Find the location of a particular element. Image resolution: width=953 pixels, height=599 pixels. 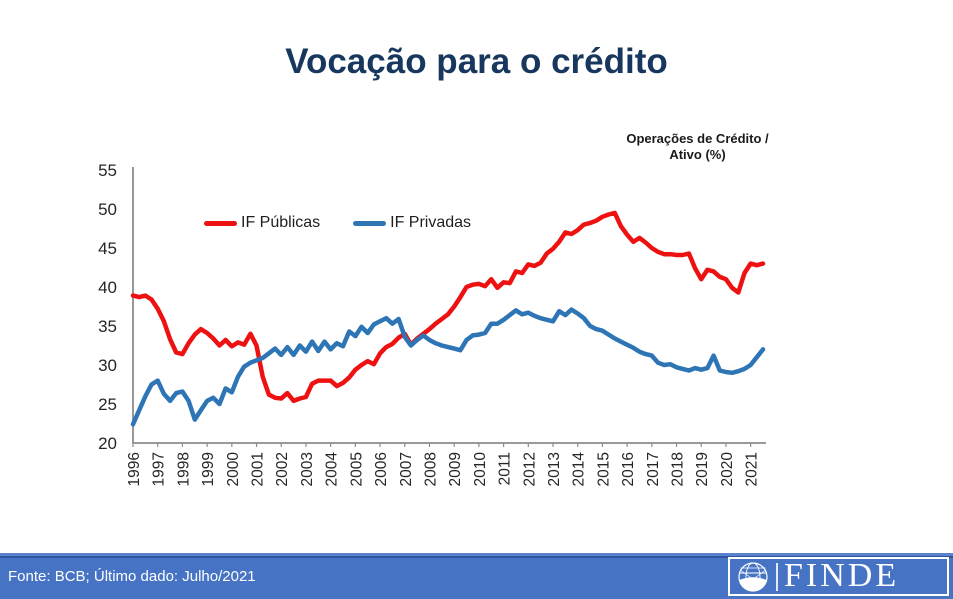

x-tick-label: 2006 is located at coordinates (381, 469).